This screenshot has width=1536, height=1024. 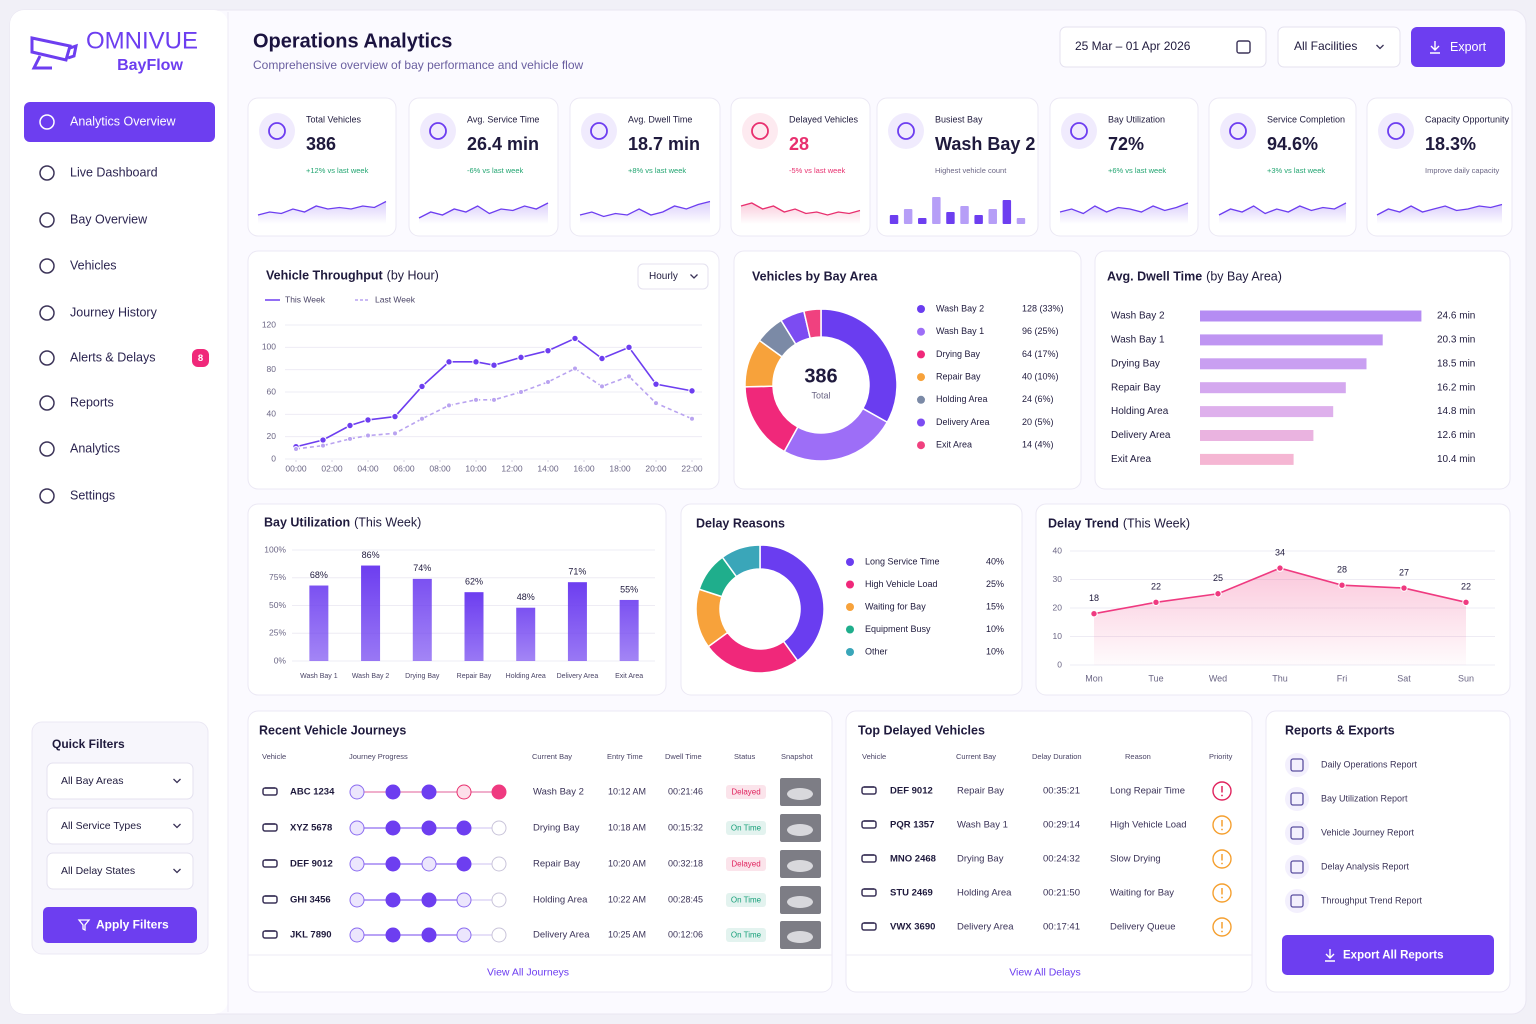 I want to click on legend-label: Equipment Busy, so click(x=898, y=629).